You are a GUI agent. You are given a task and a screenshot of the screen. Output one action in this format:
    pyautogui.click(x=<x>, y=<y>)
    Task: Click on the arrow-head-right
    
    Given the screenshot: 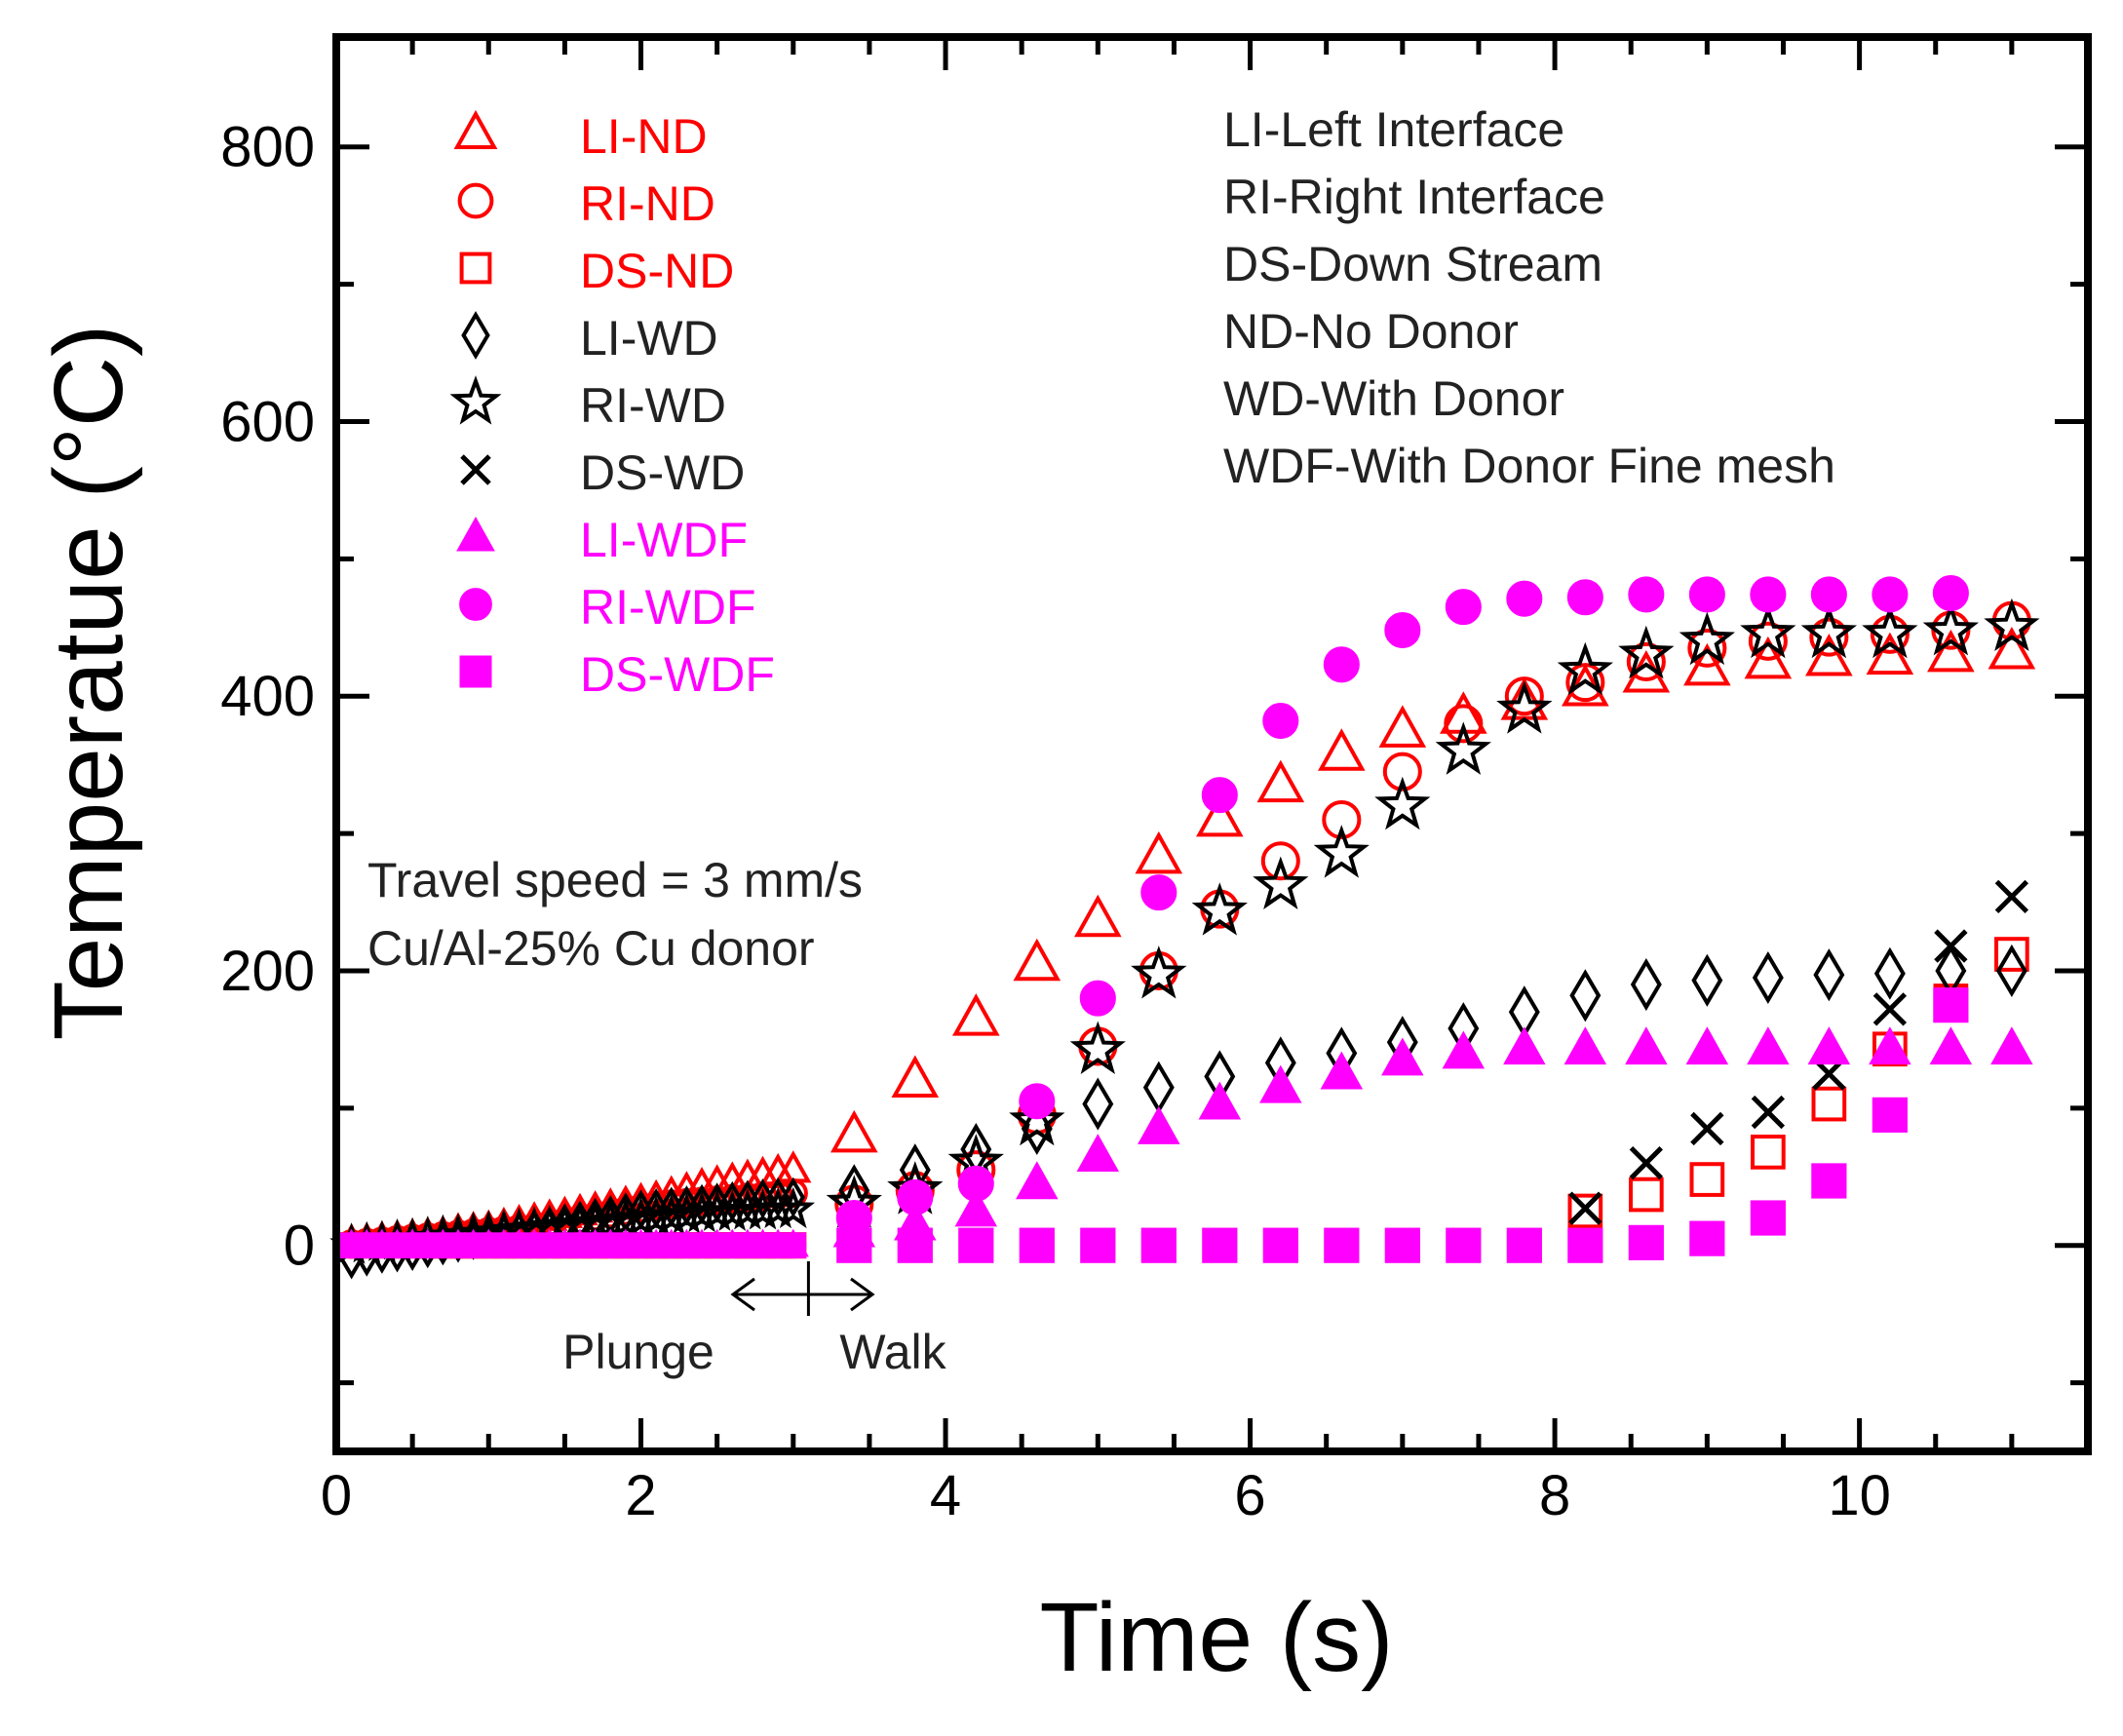 What is the action you would take?
    pyautogui.click(x=863, y=1294)
    